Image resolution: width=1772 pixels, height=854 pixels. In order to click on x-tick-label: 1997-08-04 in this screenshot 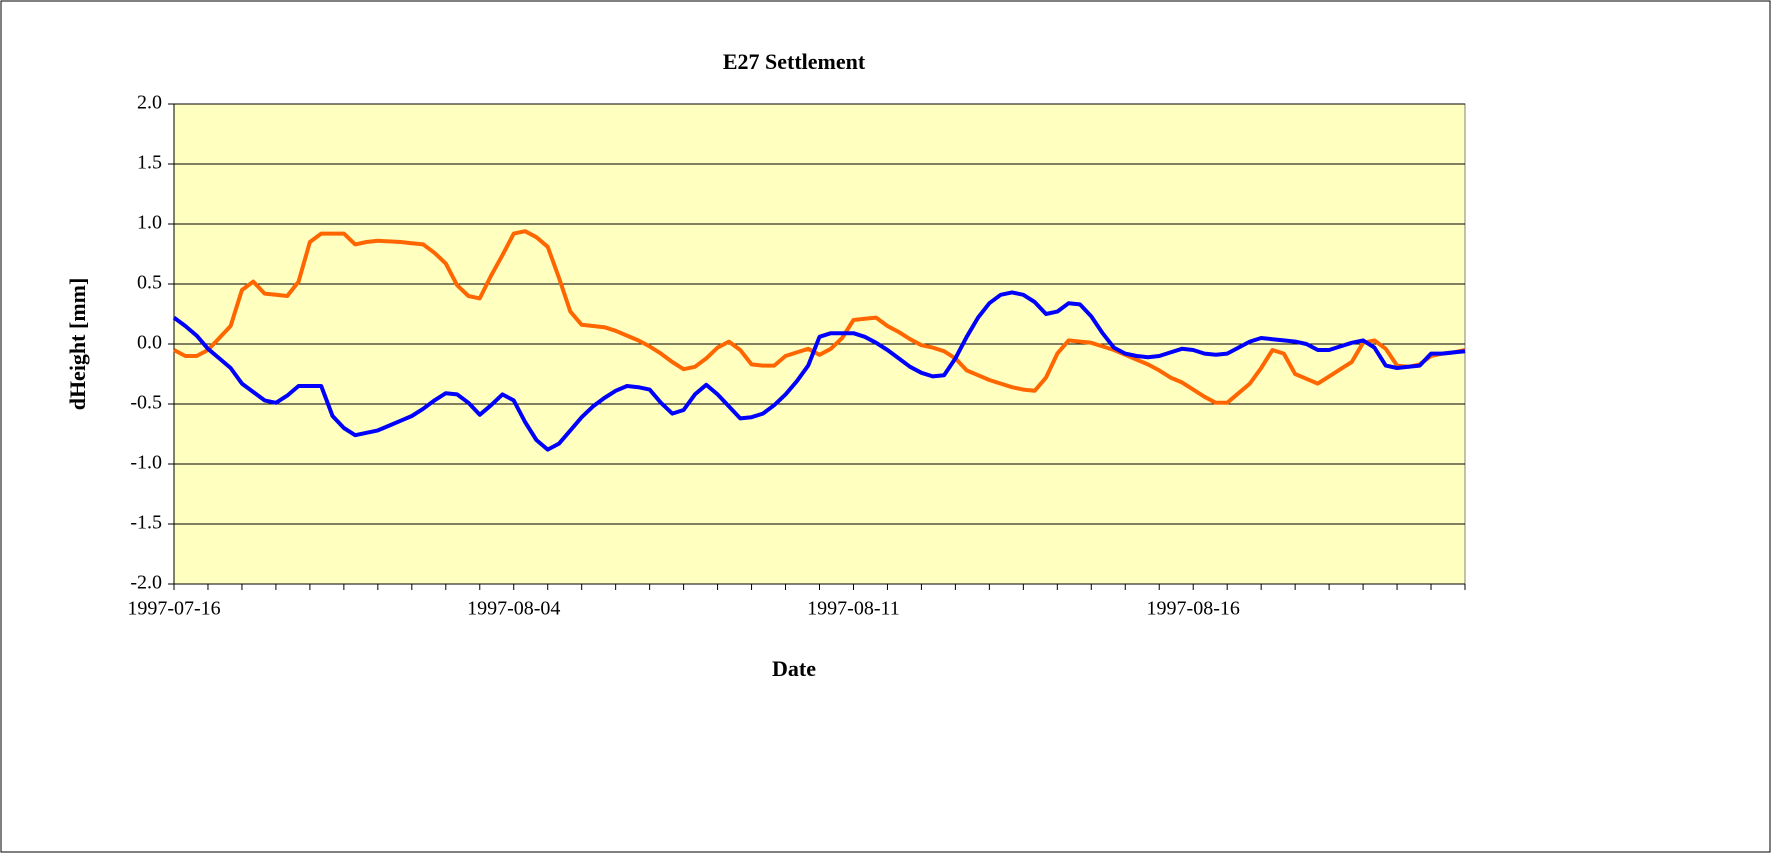, I will do `click(513, 609)`.